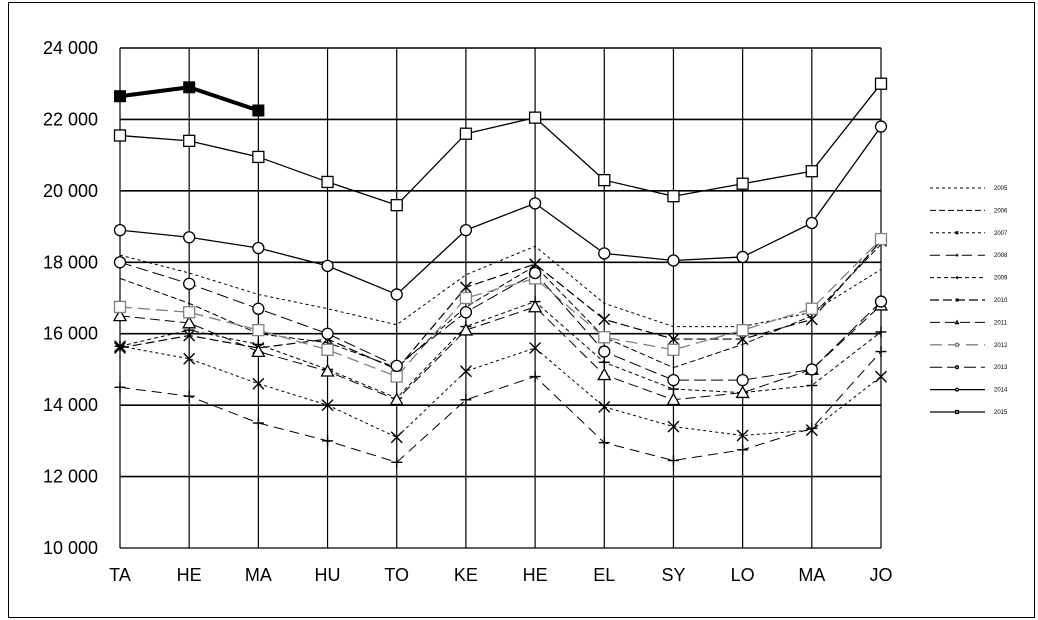 This screenshot has height=620, width=1038. Describe the element at coordinates (1001, 211) in the screenshot. I see `legend-label: 2006` at that location.